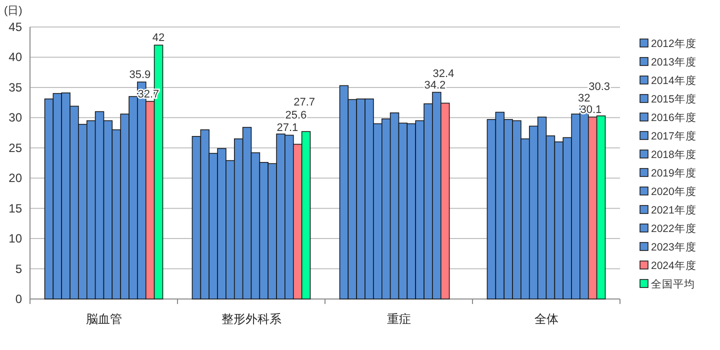 The height and width of the screenshot is (350, 720). What do you see at coordinates (15, 27) in the screenshot?
I see `y-tick-label: 45` at bounding box center [15, 27].